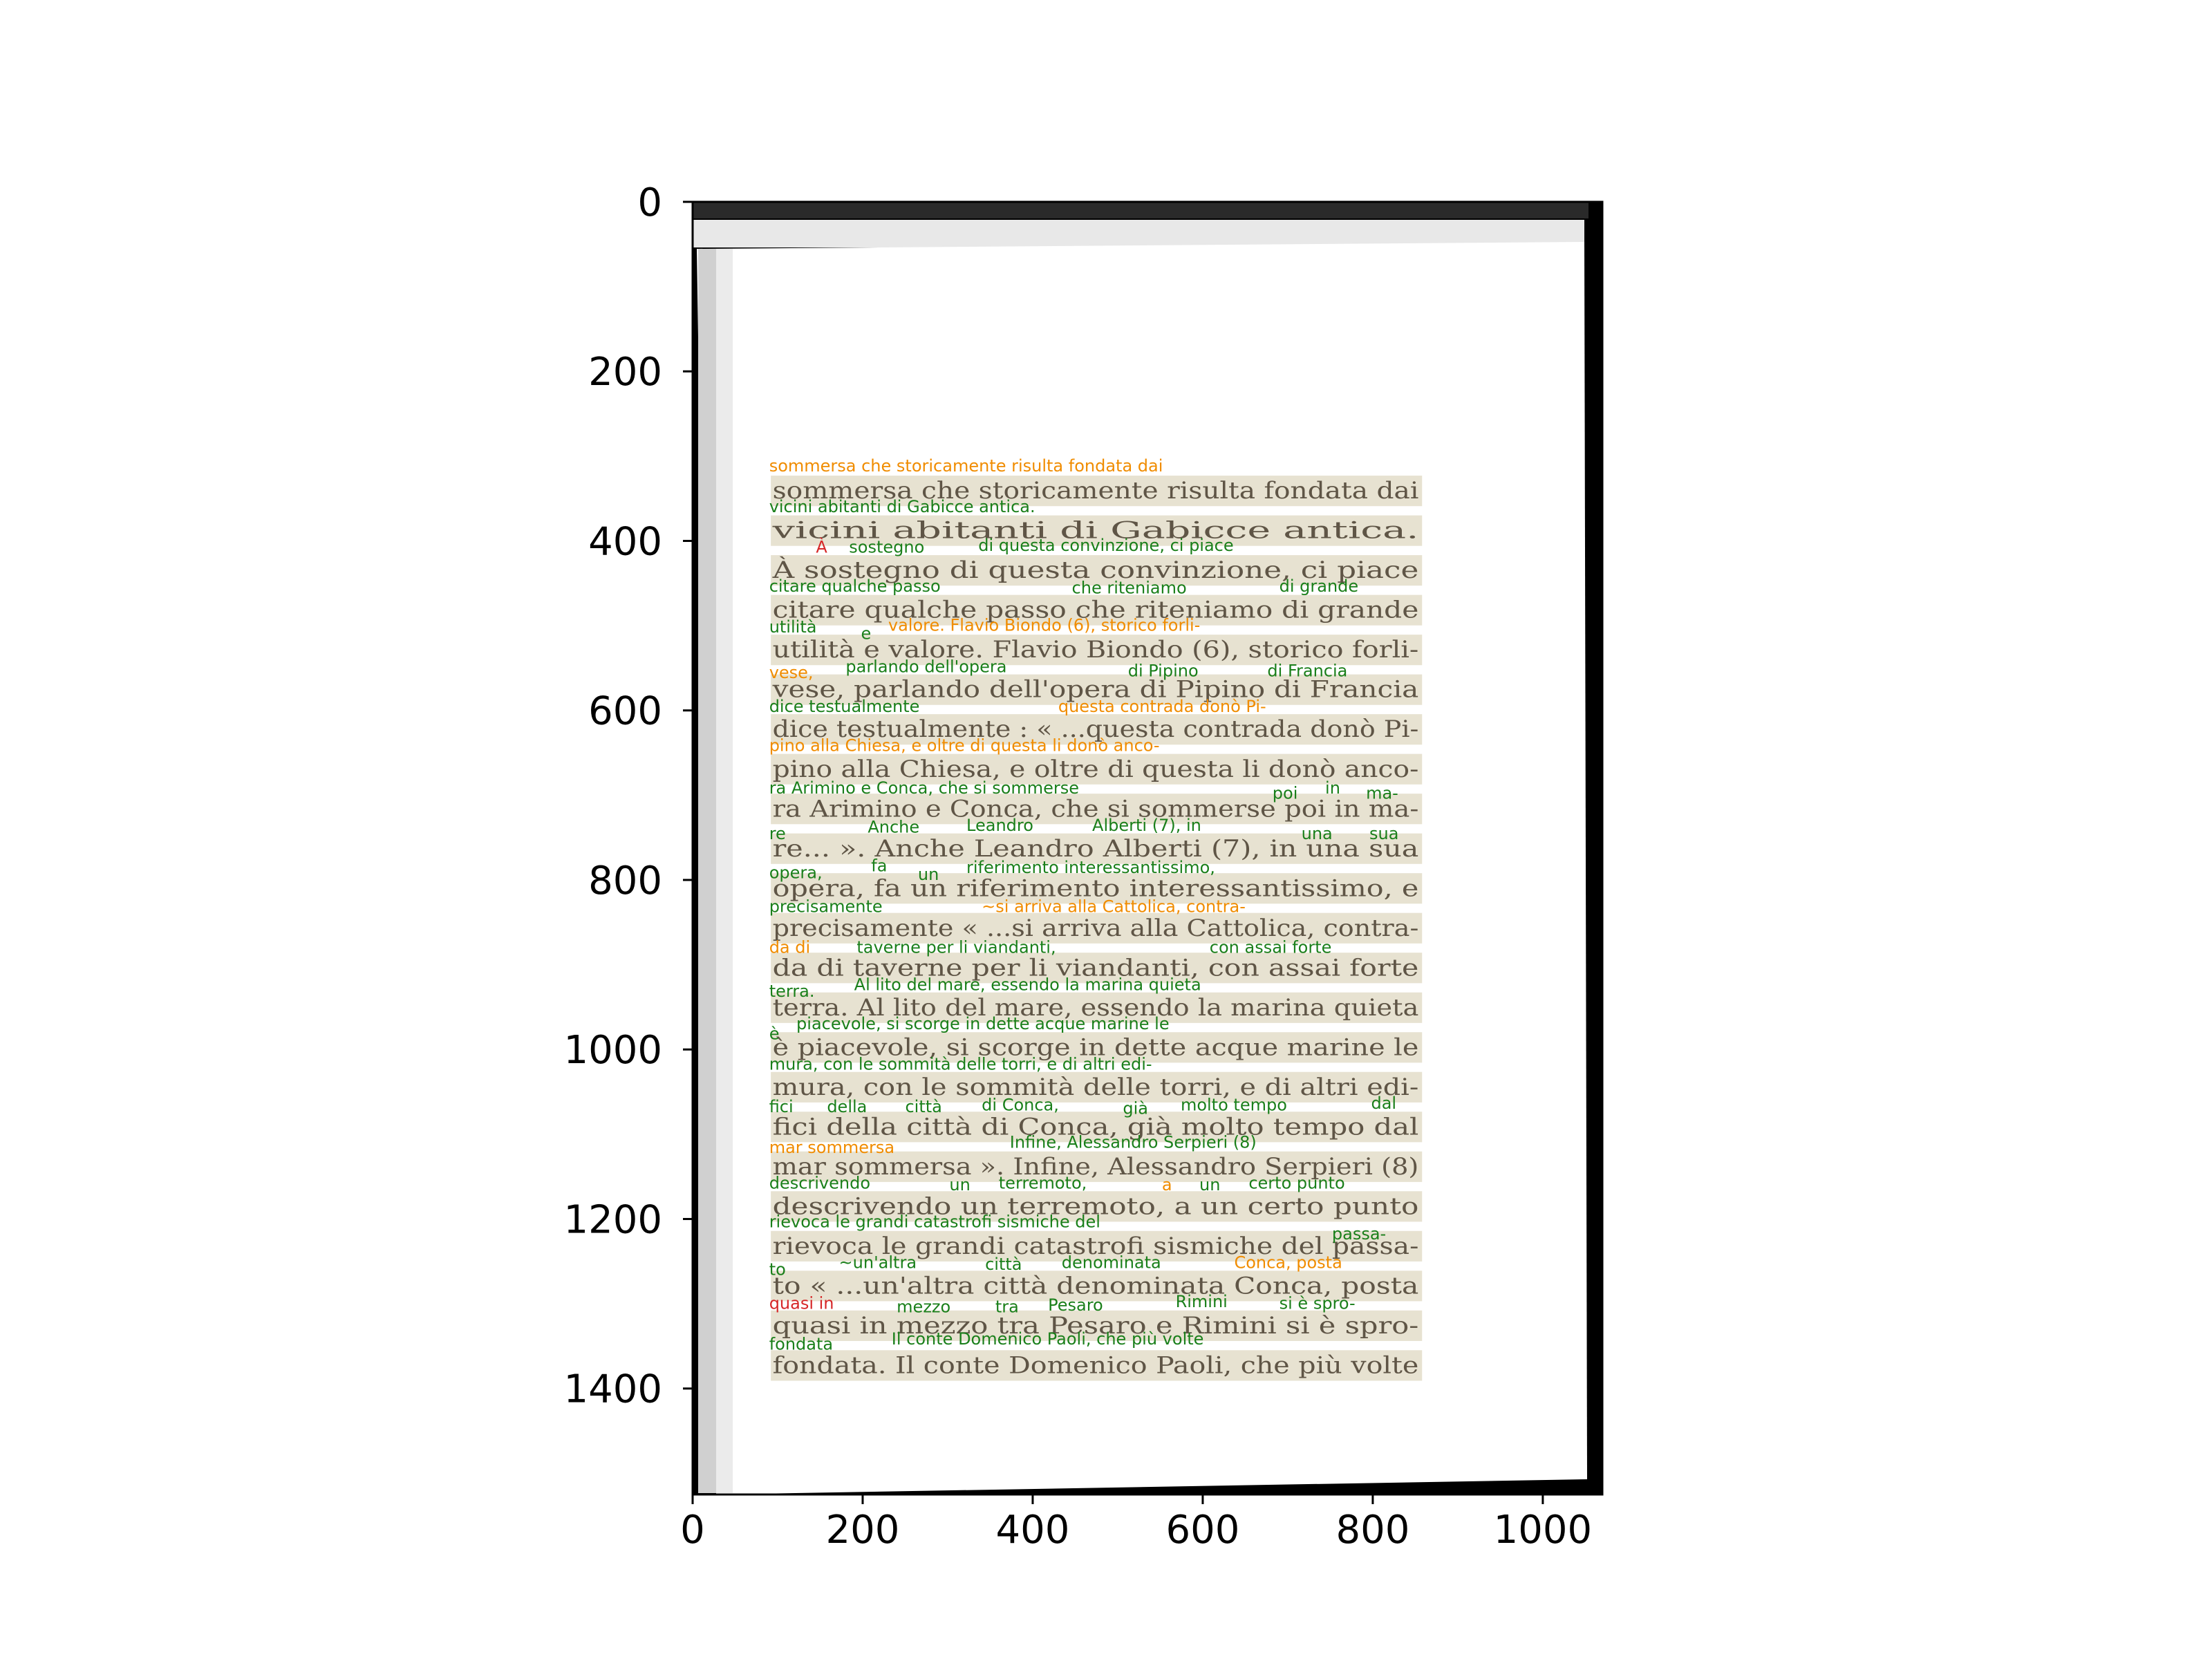 The width and height of the screenshot is (2212, 1659). What do you see at coordinates (1271, 947) in the screenshot?
I see `ocr-label: con assai forte` at bounding box center [1271, 947].